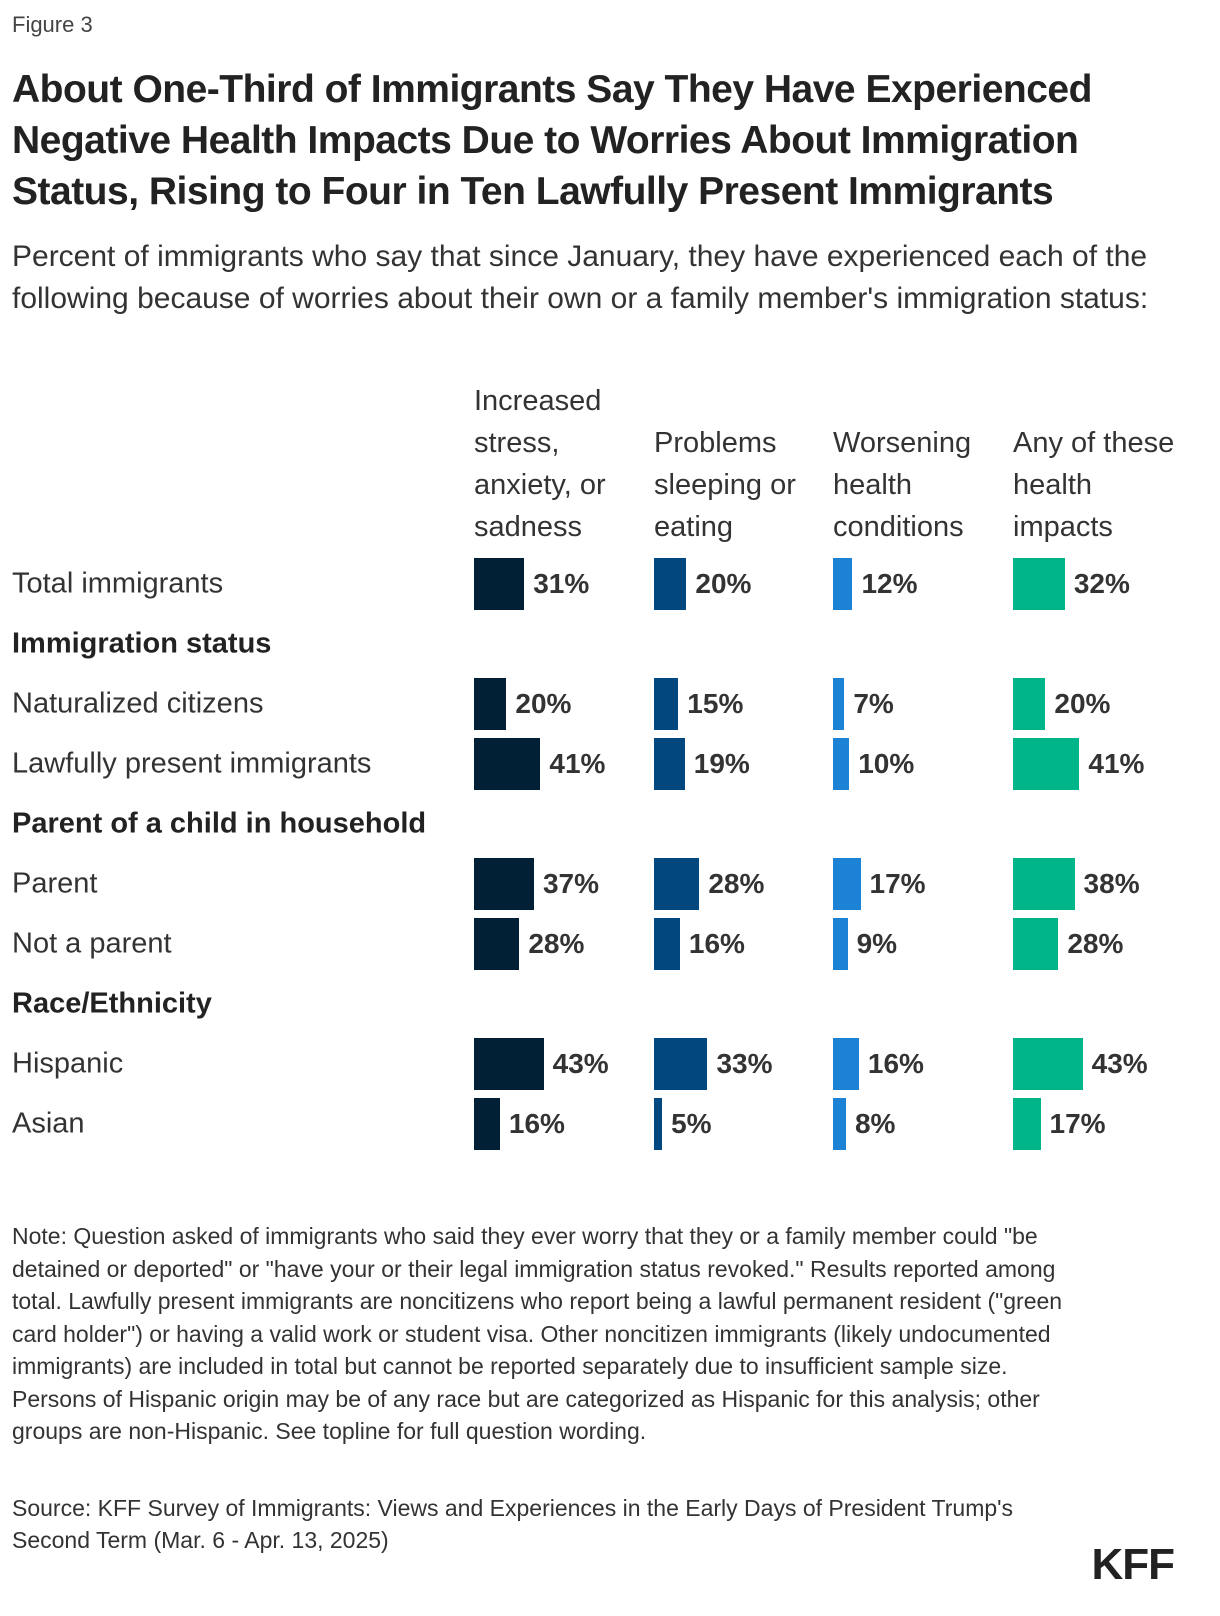  What do you see at coordinates (68, 1063) in the screenshot?
I see `row-label: Hispanic` at bounding box center [68, 1063].